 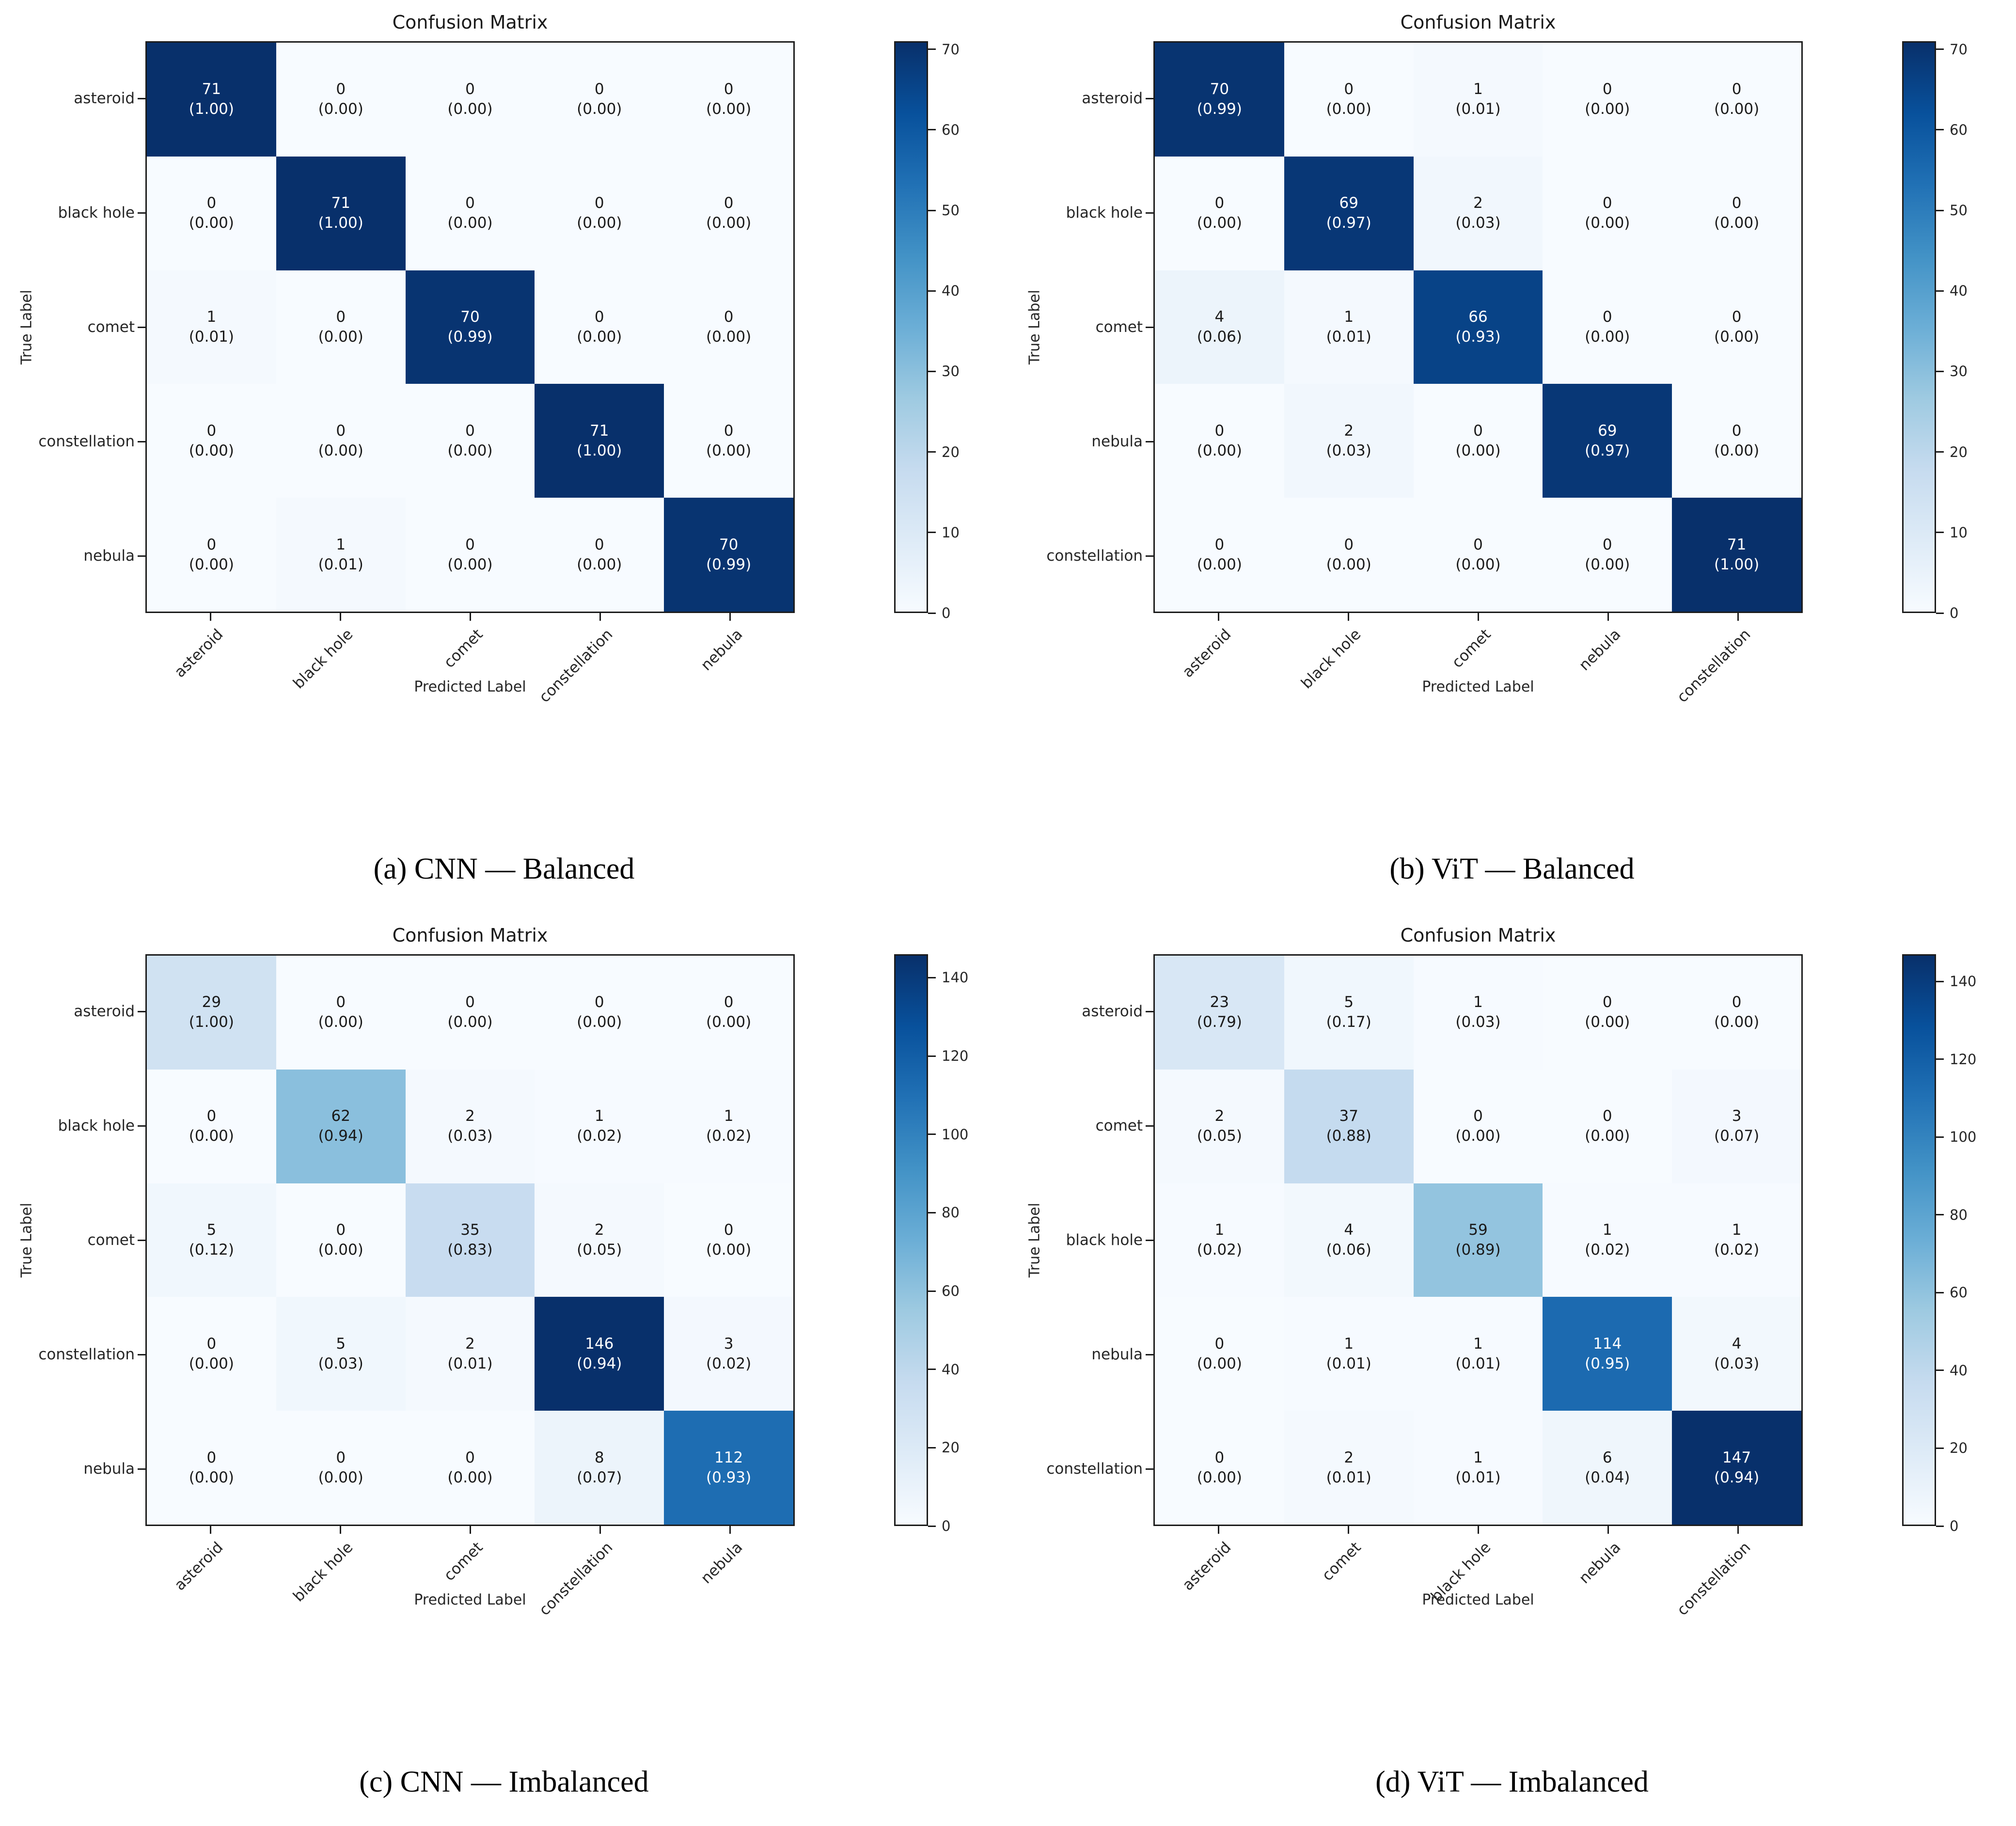 I want to click on cell-nebula-black hole: 2 (0.03), so click(x=1349, y=441).